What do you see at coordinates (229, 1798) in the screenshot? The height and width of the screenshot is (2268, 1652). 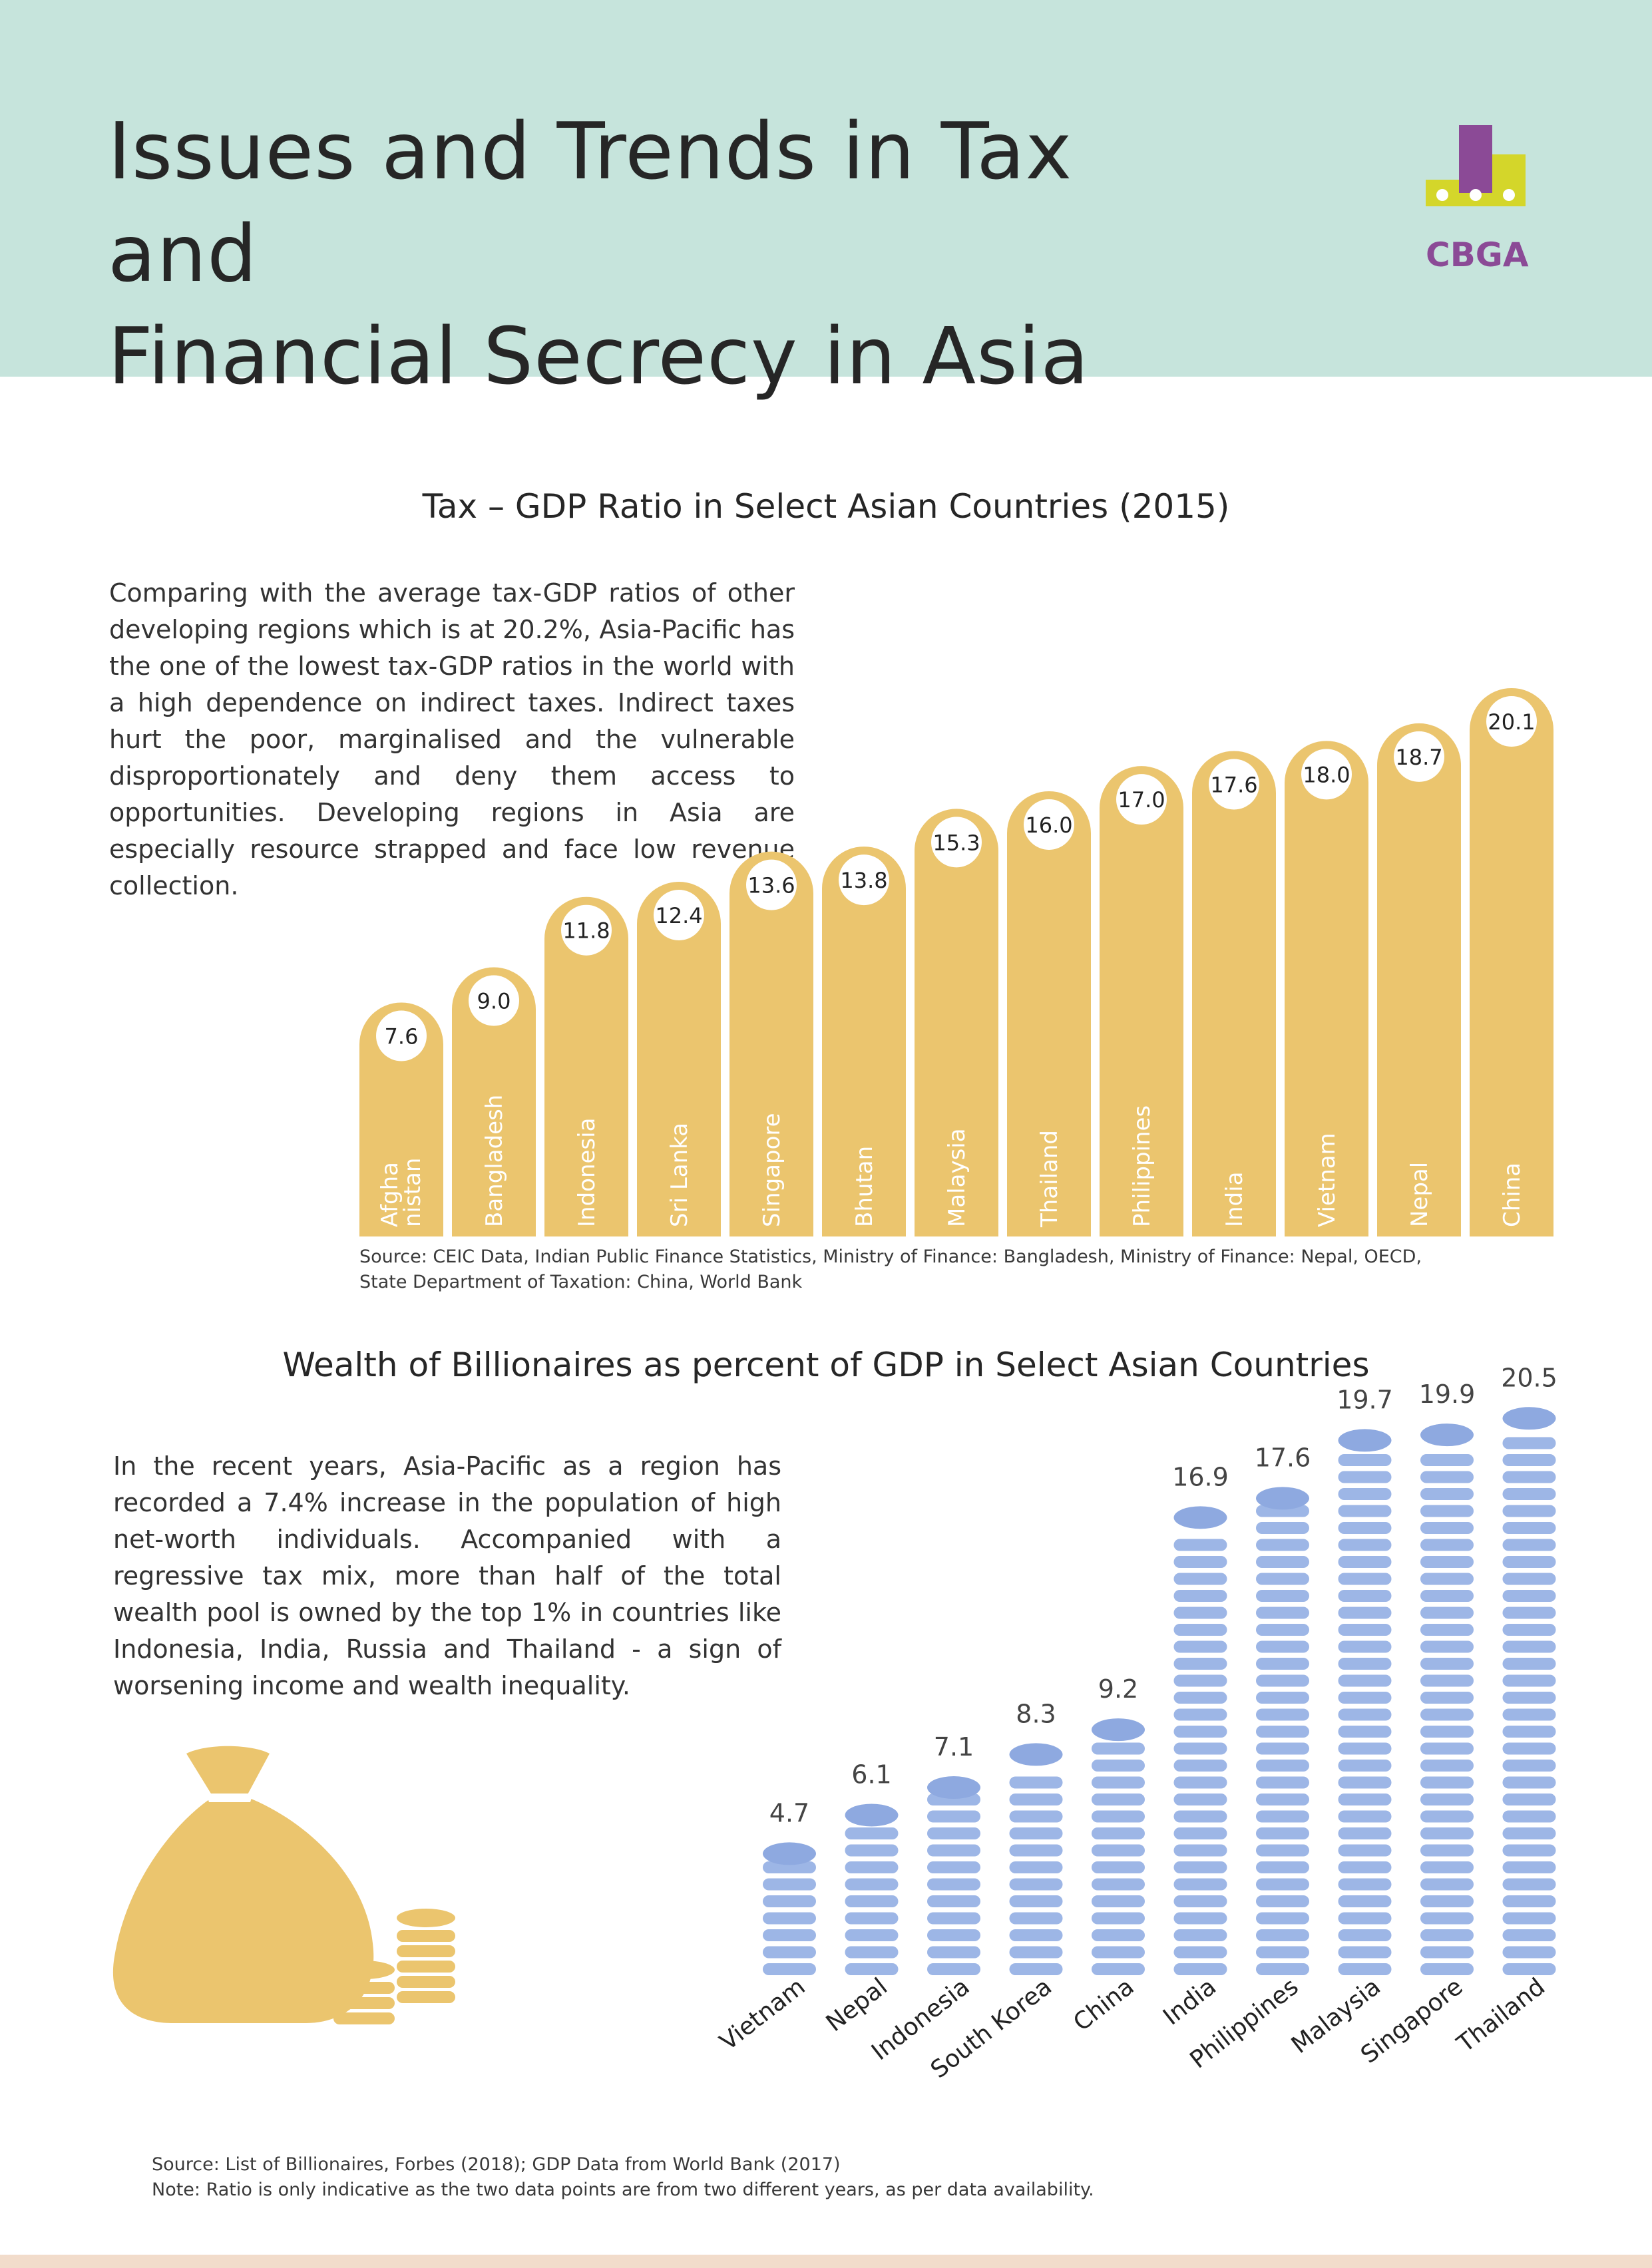 I see `money-bag-tie` at bounding box center [229, 1798].